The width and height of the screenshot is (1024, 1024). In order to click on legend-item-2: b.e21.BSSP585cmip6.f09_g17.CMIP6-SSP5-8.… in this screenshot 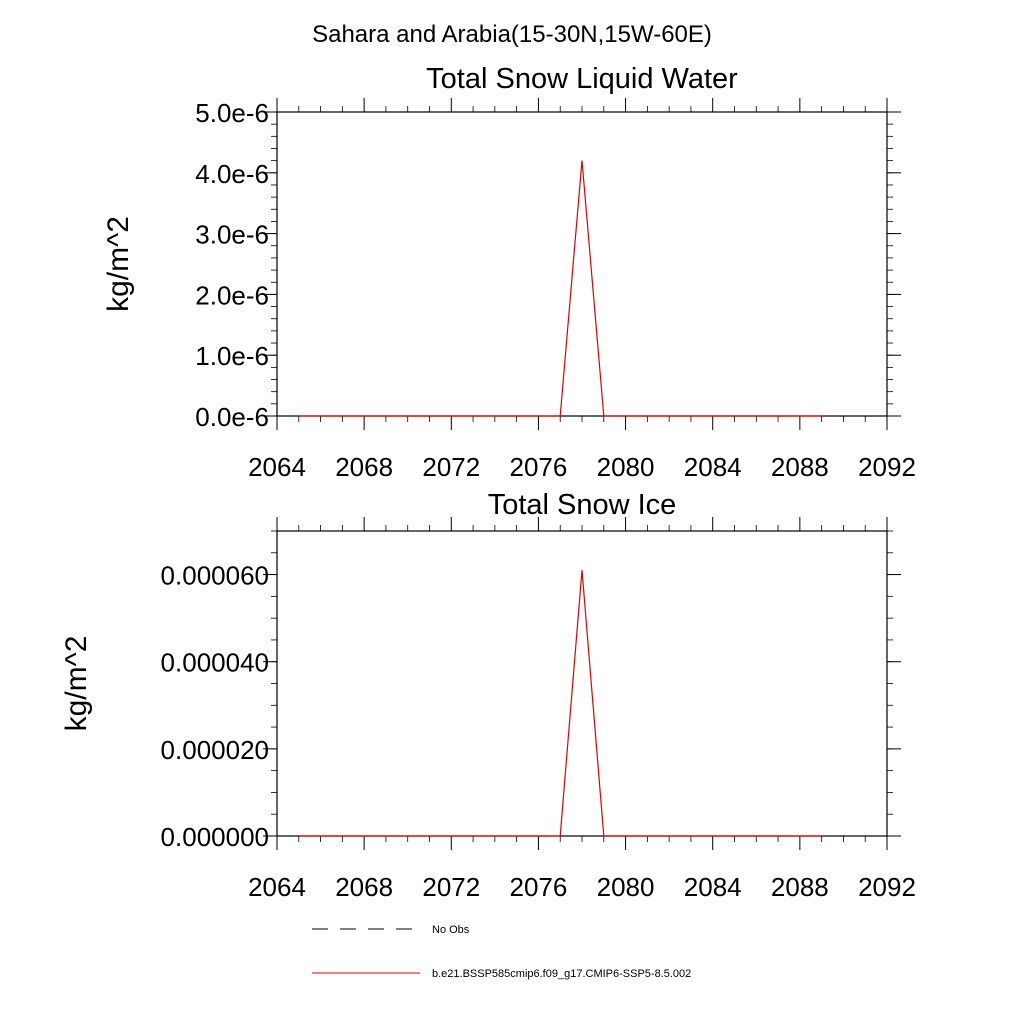, I will do `click(501, 974)`.